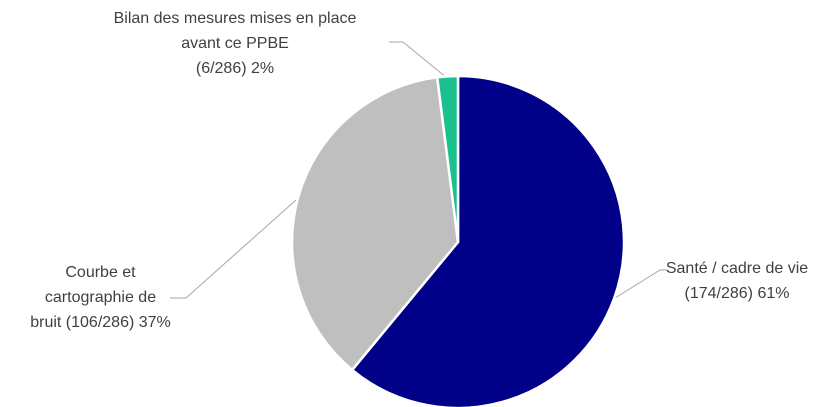  Describe the element at coordinates (737, 293) in the screenshot. I see `value-label: (174/286) 61%` at that location.